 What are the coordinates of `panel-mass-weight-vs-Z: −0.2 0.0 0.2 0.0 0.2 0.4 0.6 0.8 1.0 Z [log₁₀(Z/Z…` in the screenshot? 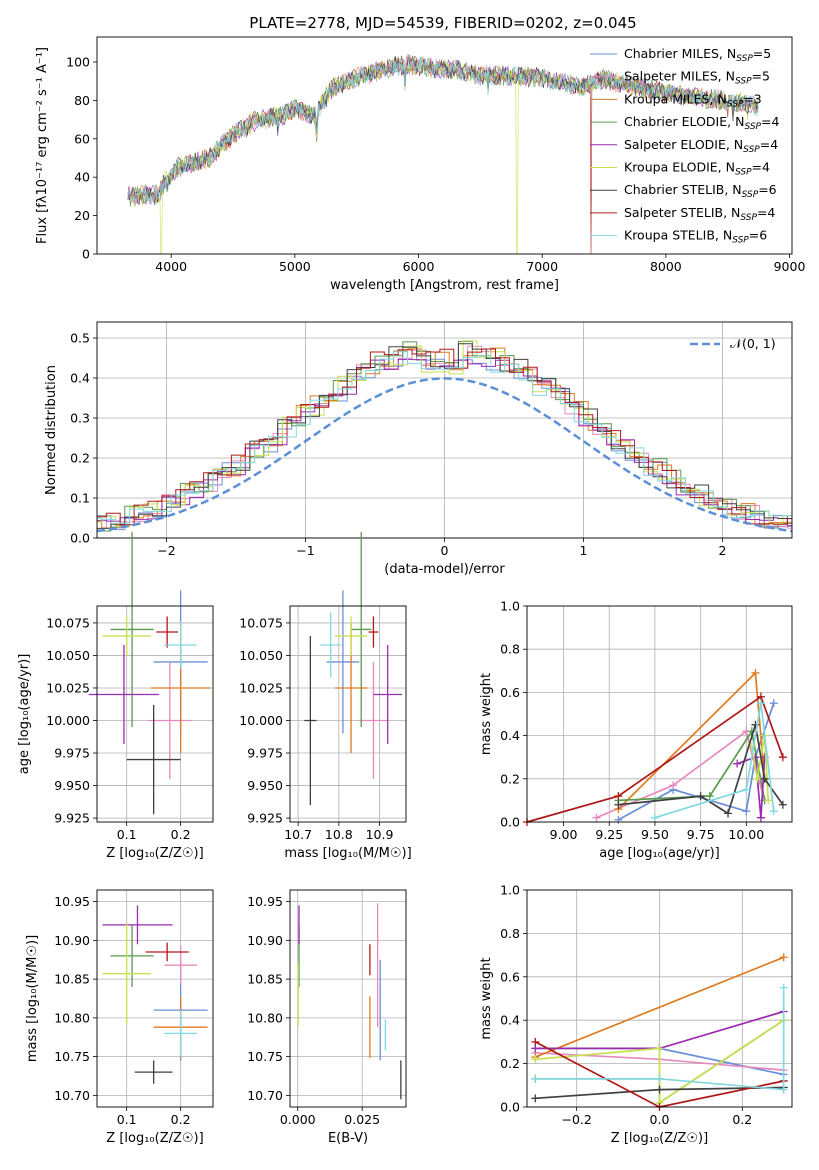 It's located at (636, 1014).